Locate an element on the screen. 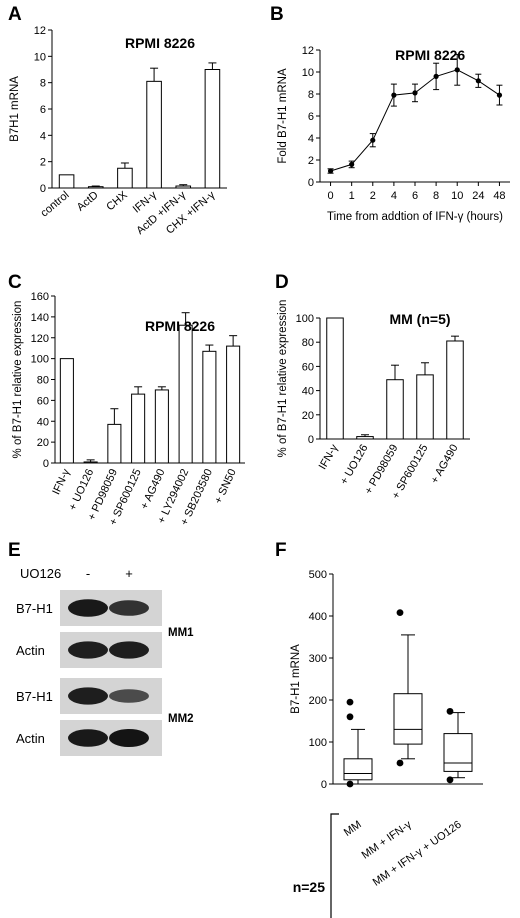 This screenshot has height=918, width=520. y-tick-label: 40 is located at coordinates (308, 392).